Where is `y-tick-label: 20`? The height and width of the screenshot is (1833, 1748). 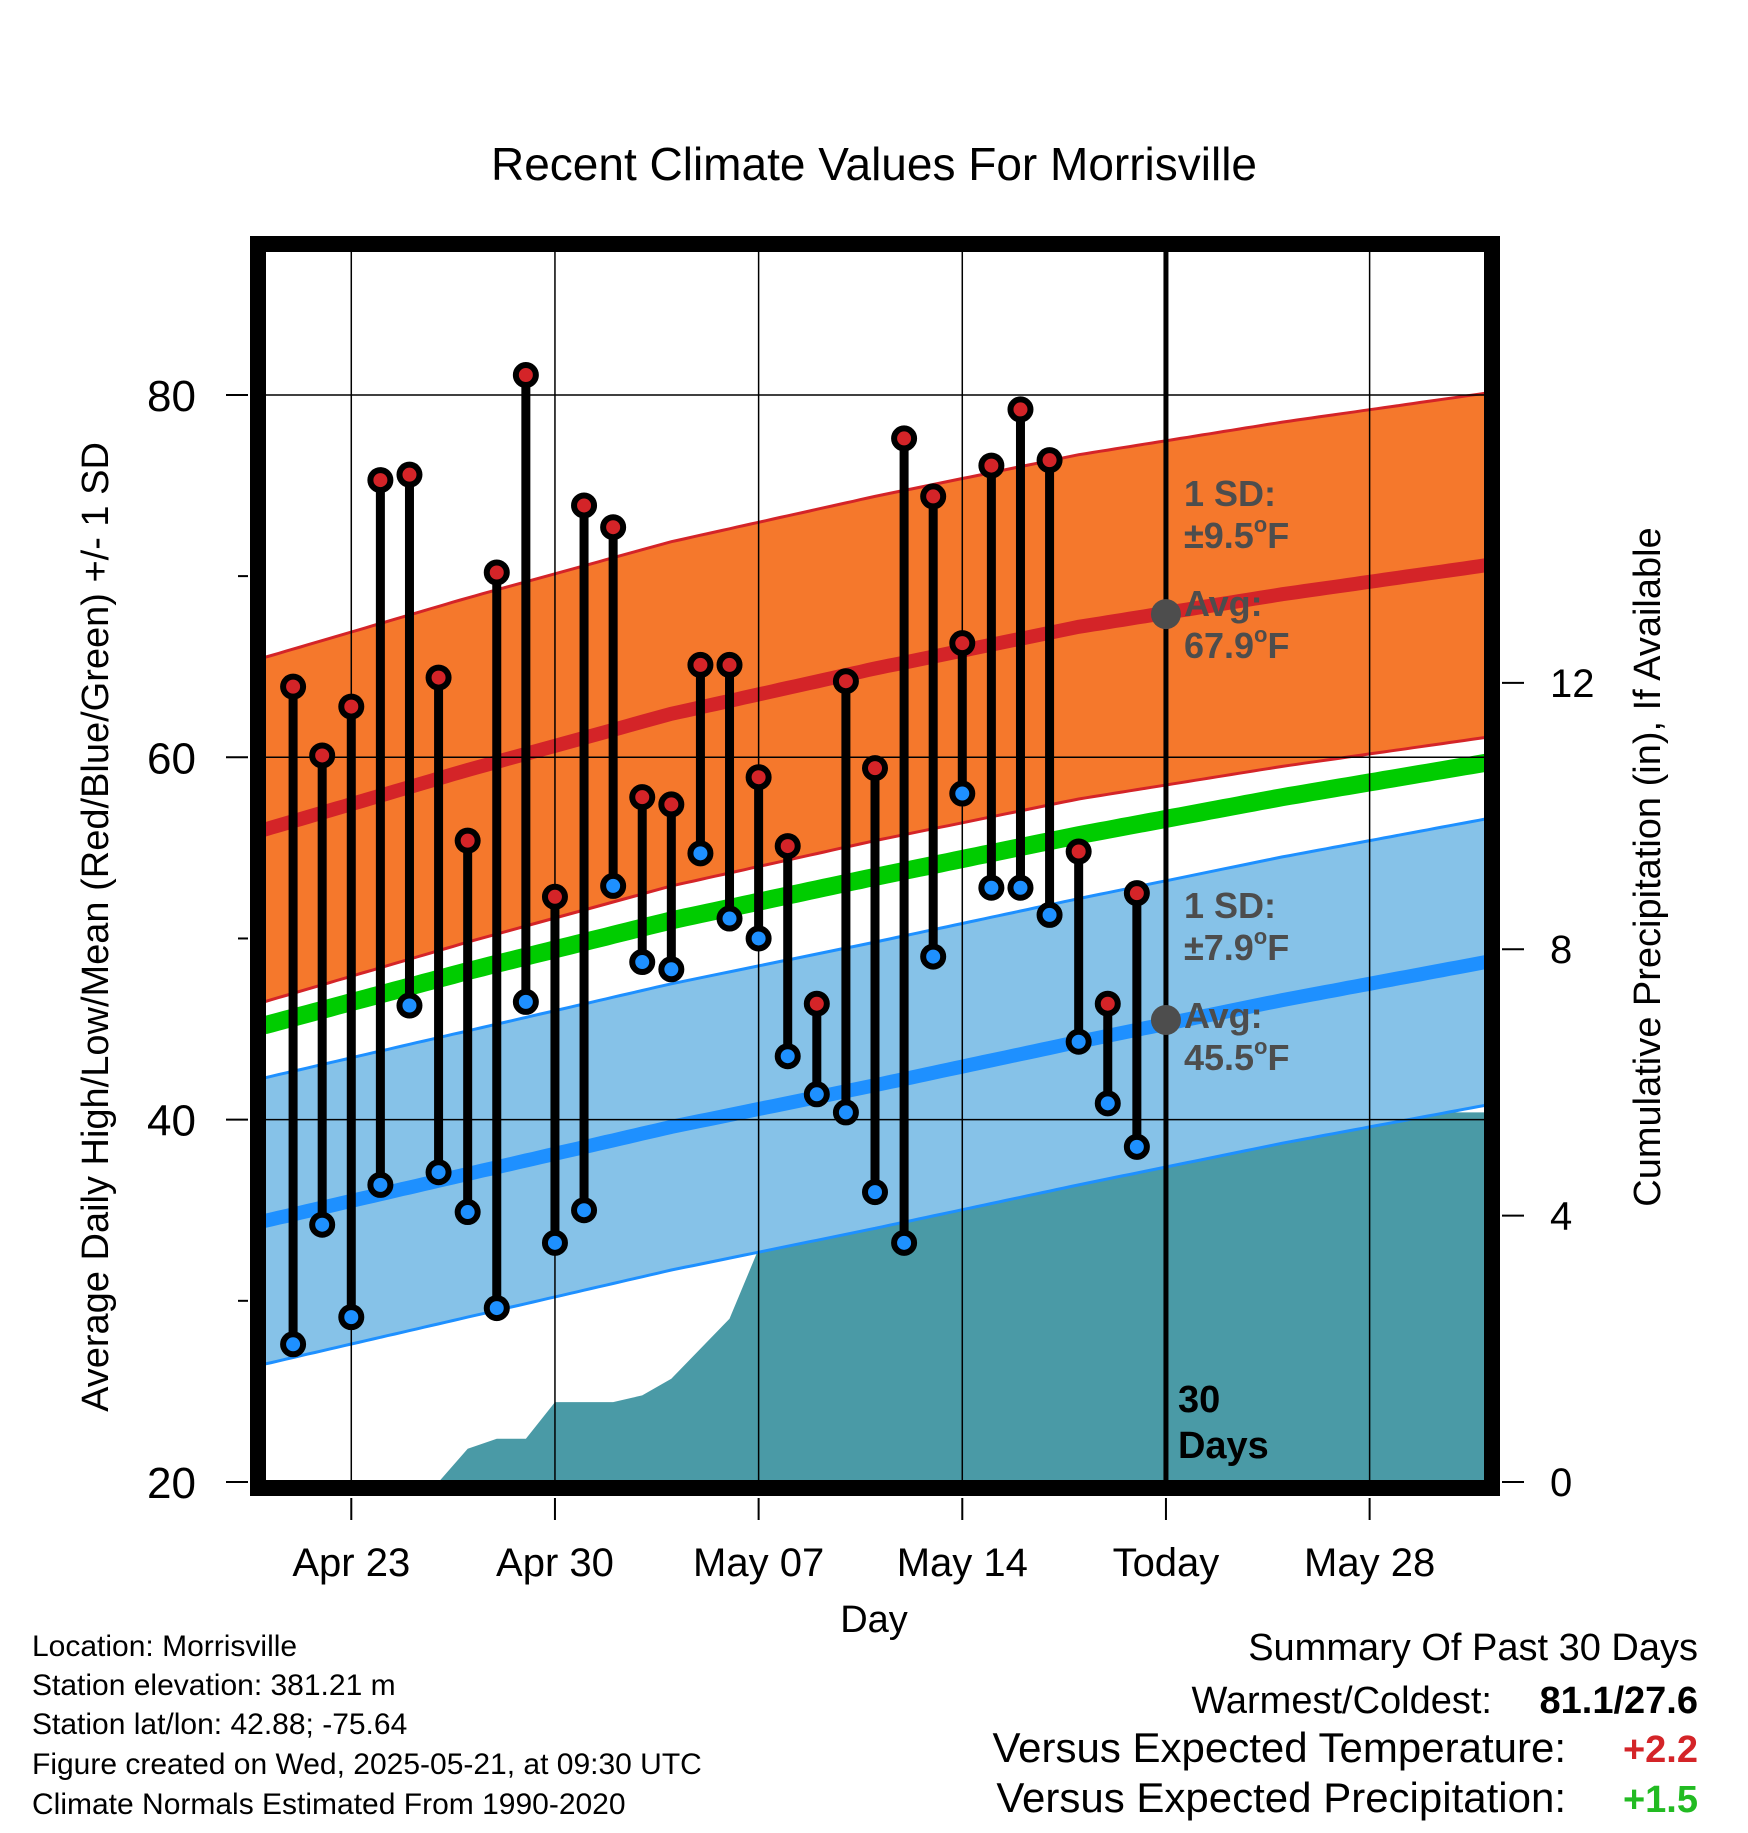 y-tick-label: 20 is located at coordinates (171, 1483).